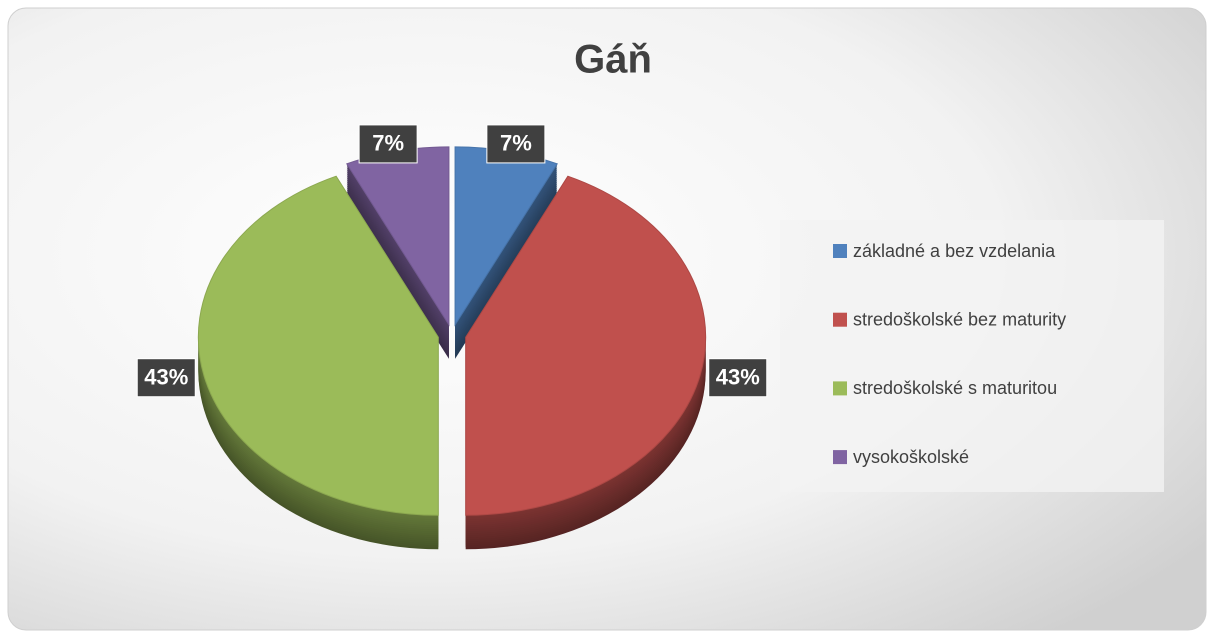 This screenshot has width=1208, height=637. What do you see at coordinates (955, 388) in the screenshot?
I see `legend-label: stredoškolské s maturitou` at bounding box center [955, 388].